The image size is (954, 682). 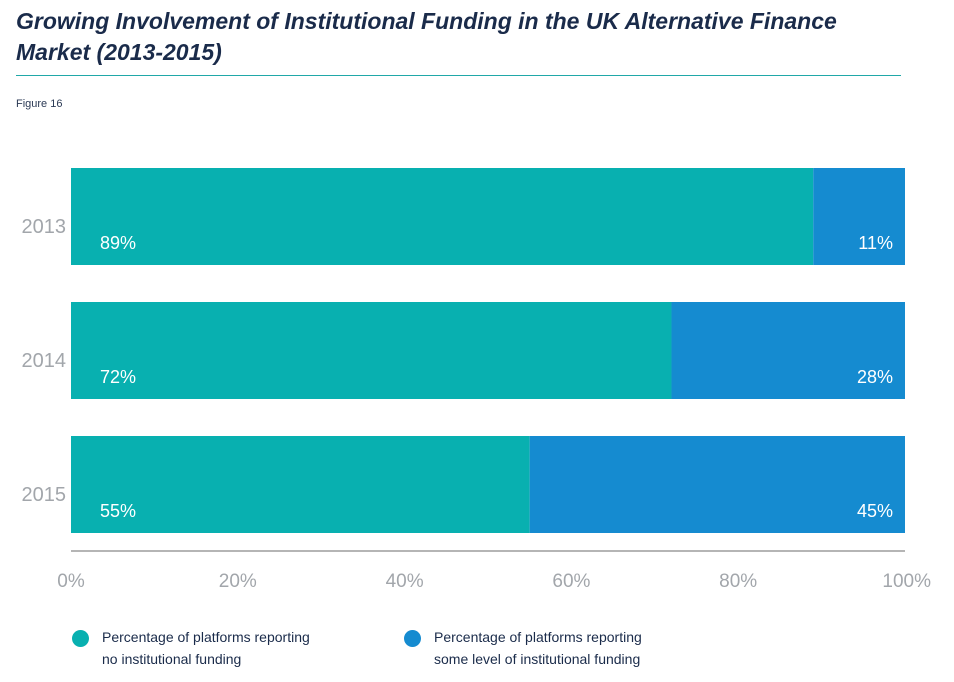 What do you see at coordinates (300, 484) in the screenshot?
I see `bar-segment-no-funding-2015` at bounding box center [300, 484].